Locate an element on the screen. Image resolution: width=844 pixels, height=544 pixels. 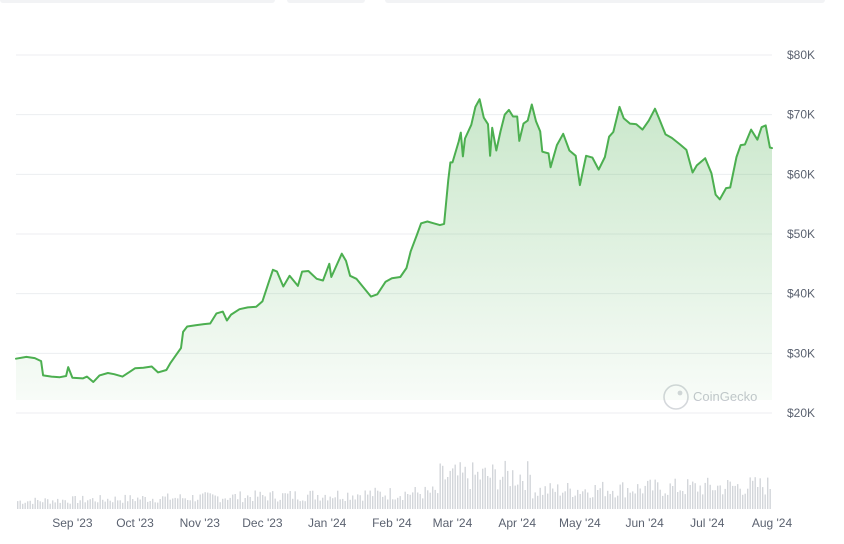
y-tick-label: $30K is located at coordinates (801, 353).